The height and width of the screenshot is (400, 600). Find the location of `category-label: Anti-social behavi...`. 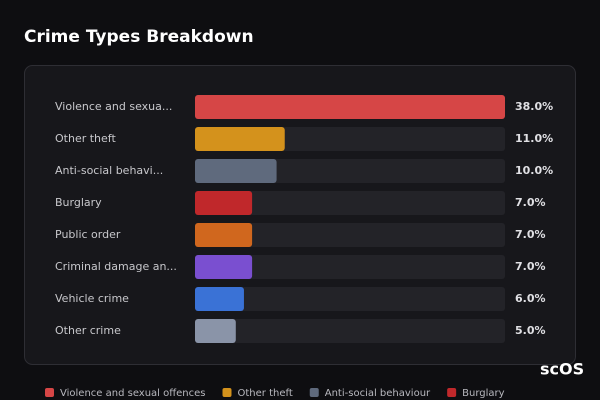

category-label: Anti-social behavi... is located at coordinates (109, 170).